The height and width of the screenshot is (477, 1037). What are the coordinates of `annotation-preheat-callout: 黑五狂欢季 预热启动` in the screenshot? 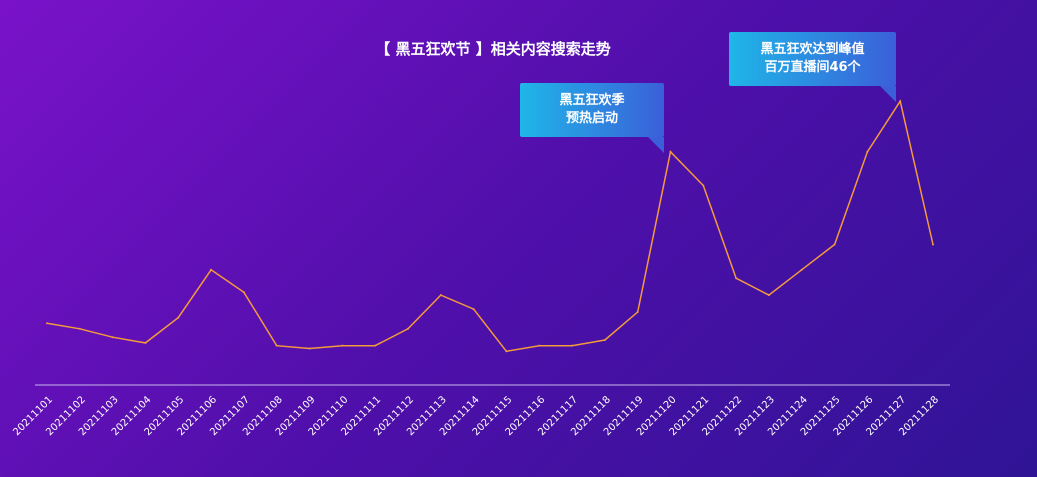 It's located at (592, 118).